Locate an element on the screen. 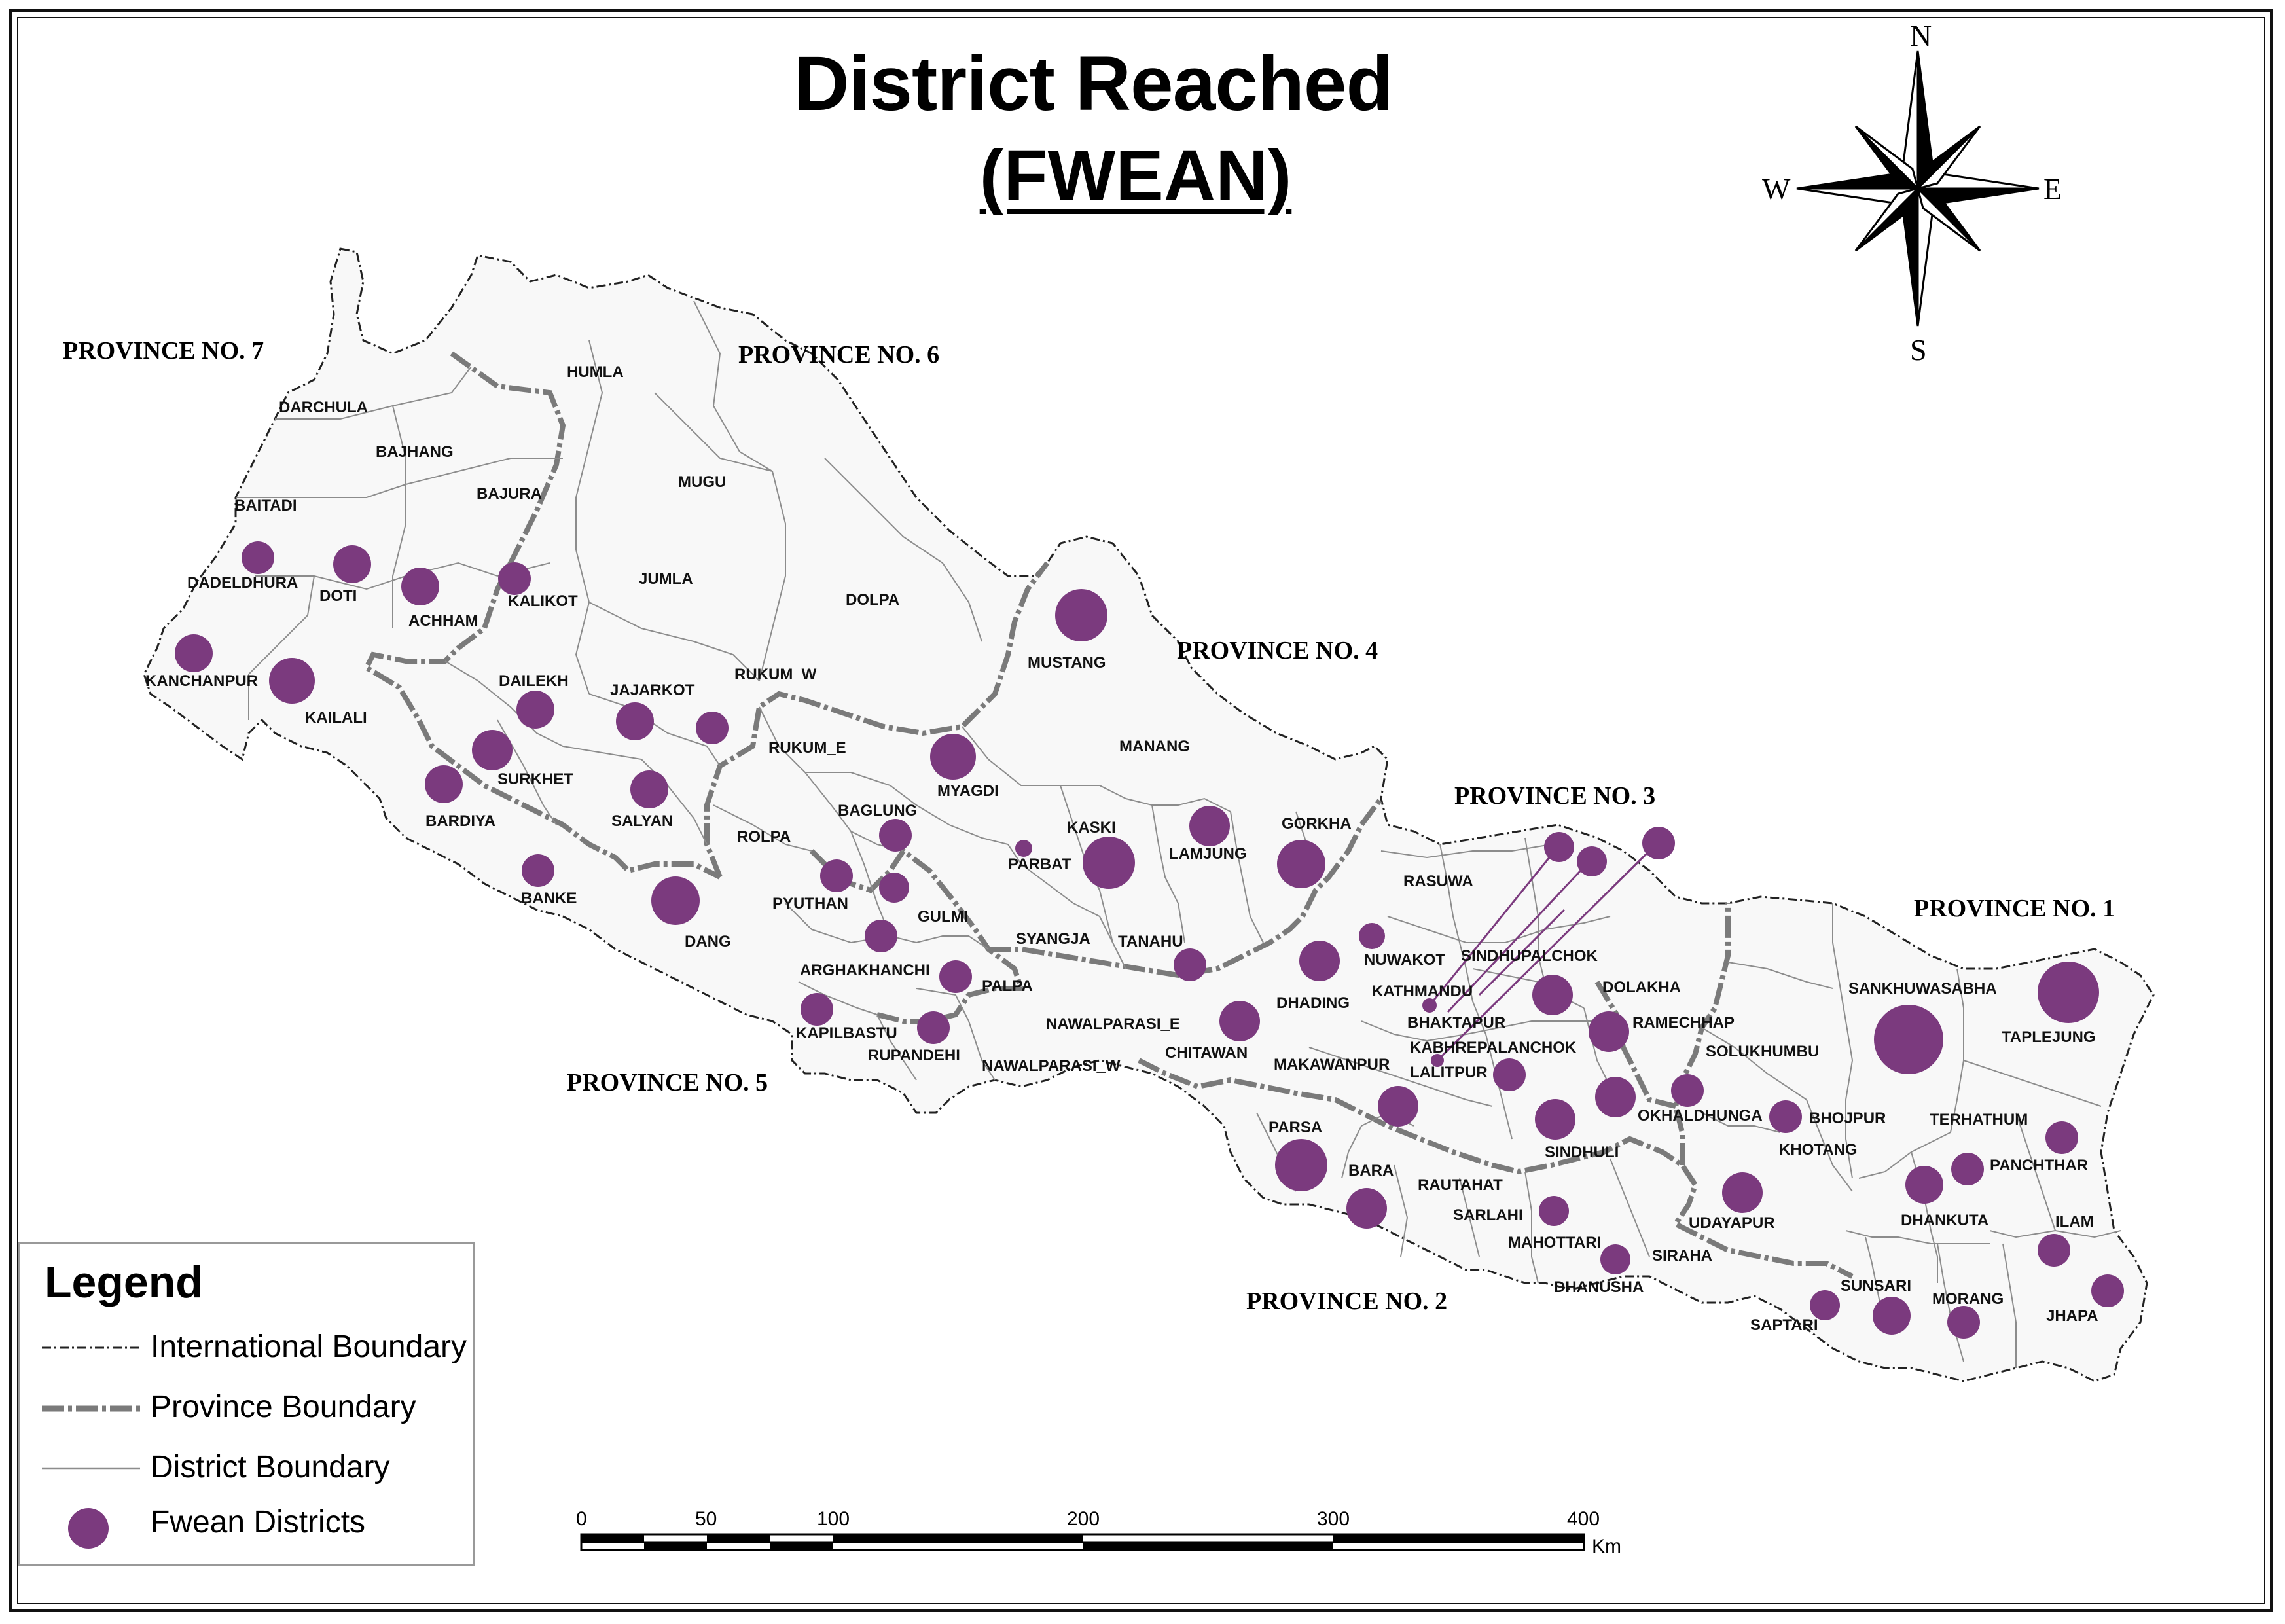  district-label: UDAYAPUR is located at coordinates (1732, 1223).